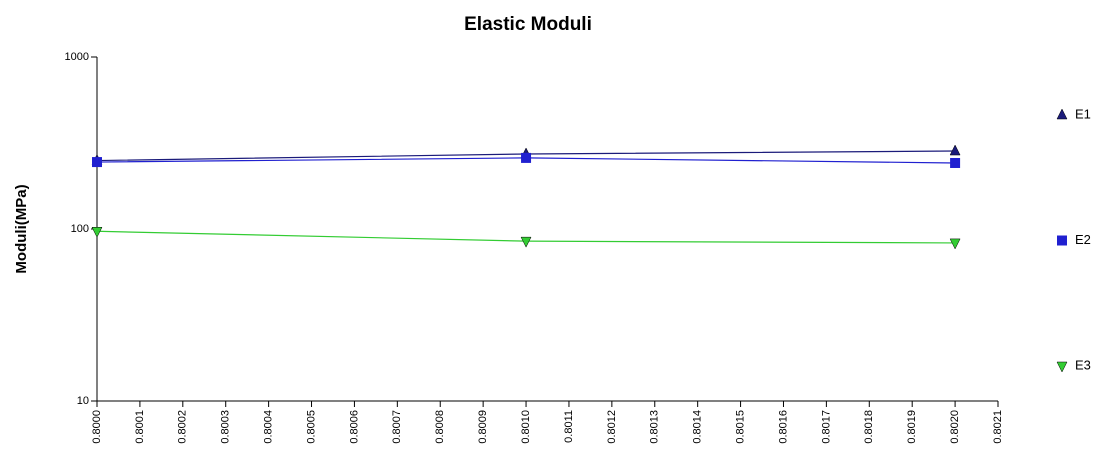 This screenshot has width=1096, height=455. Describe the element at coordinates (569, 426) in the screenshot. I see `x-tick-label: 0.8011` at that location.